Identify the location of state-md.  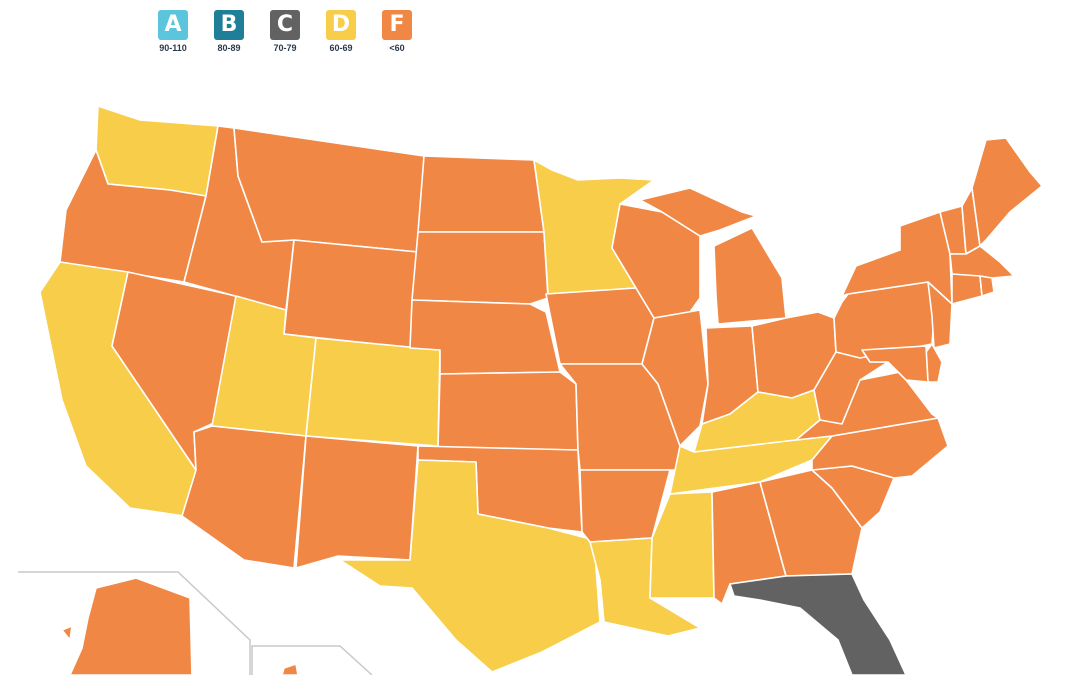
(895, 364).